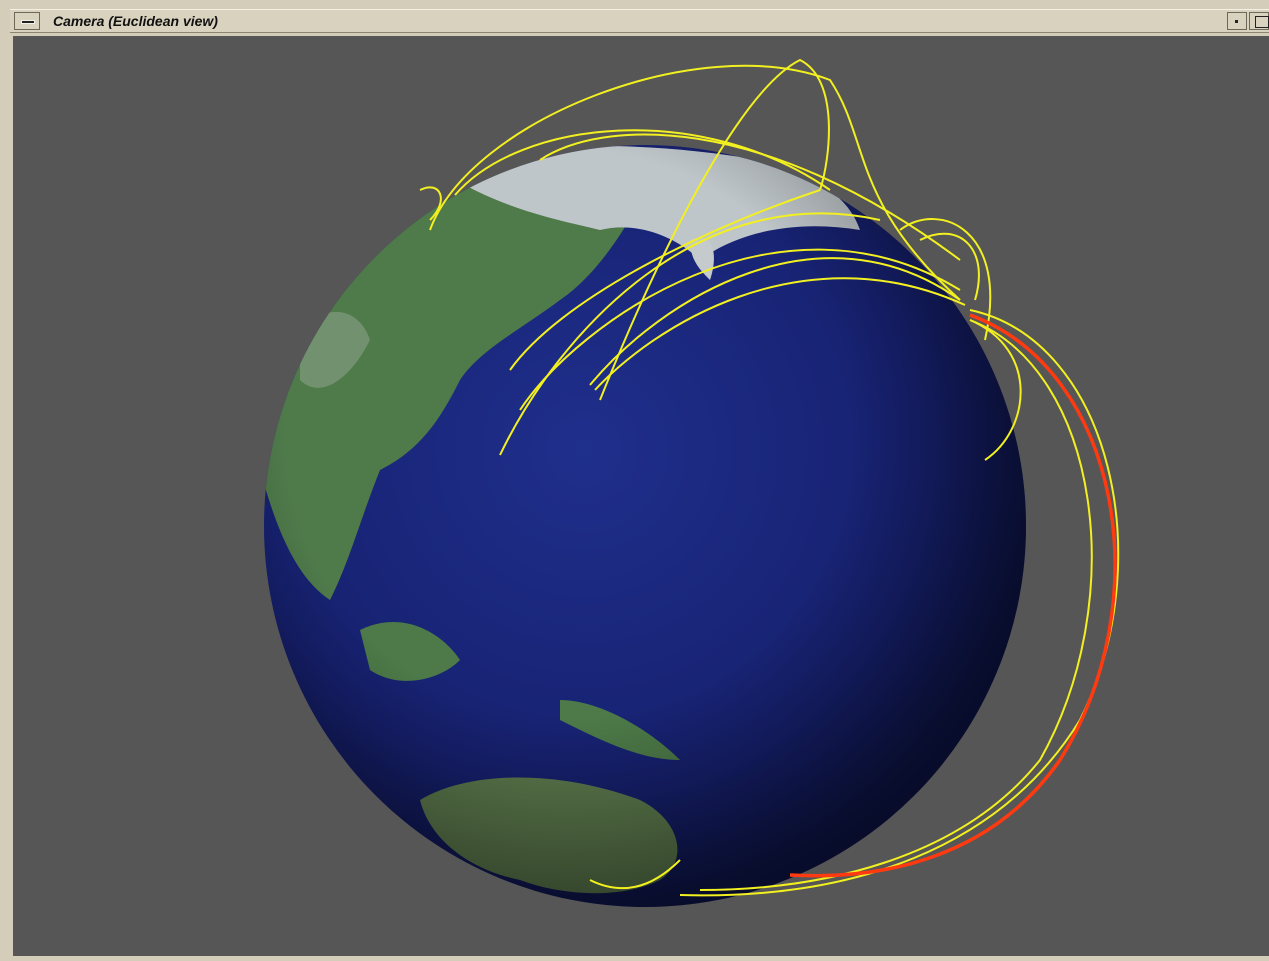  What do you see at coordinates (1259, 21) in the screenshot?
I see `maximize-button` at bounding box center [1259, 21].